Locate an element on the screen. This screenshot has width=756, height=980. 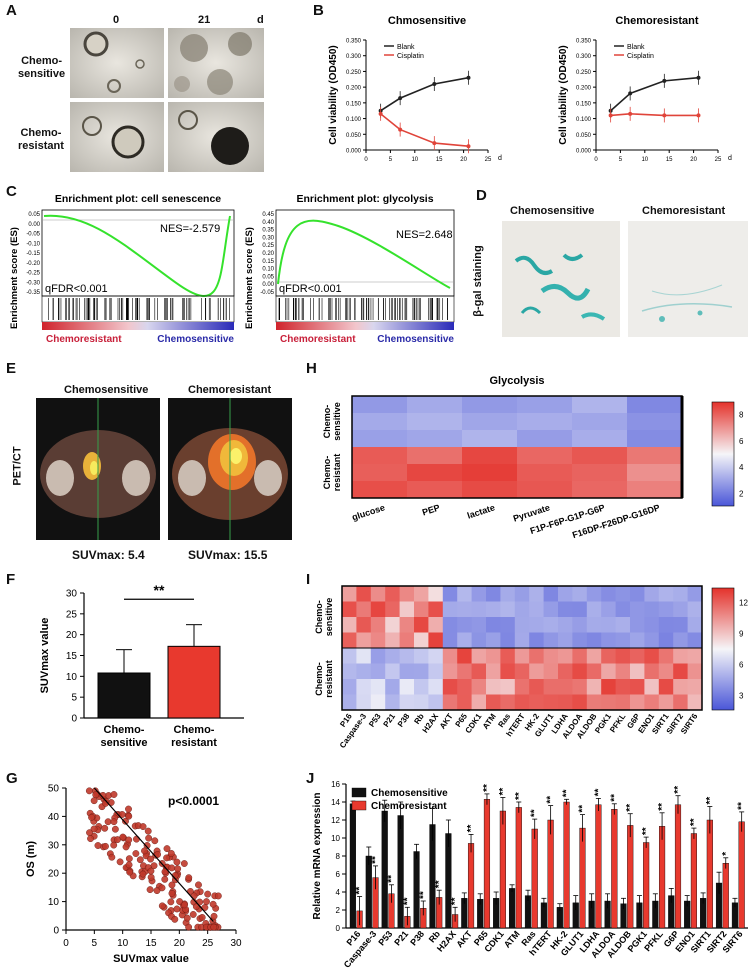
y-tick-label: 16 is located at coordinates (335, 784).